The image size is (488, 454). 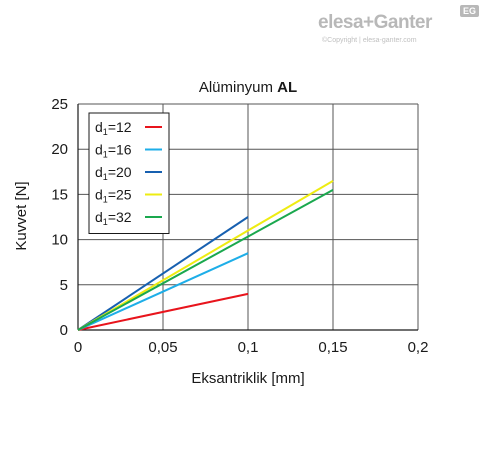 What do you see at coordinates (287, 87) in the screenshot?
I see `chart-title-bold: AL` at bounding box center [287, 87].